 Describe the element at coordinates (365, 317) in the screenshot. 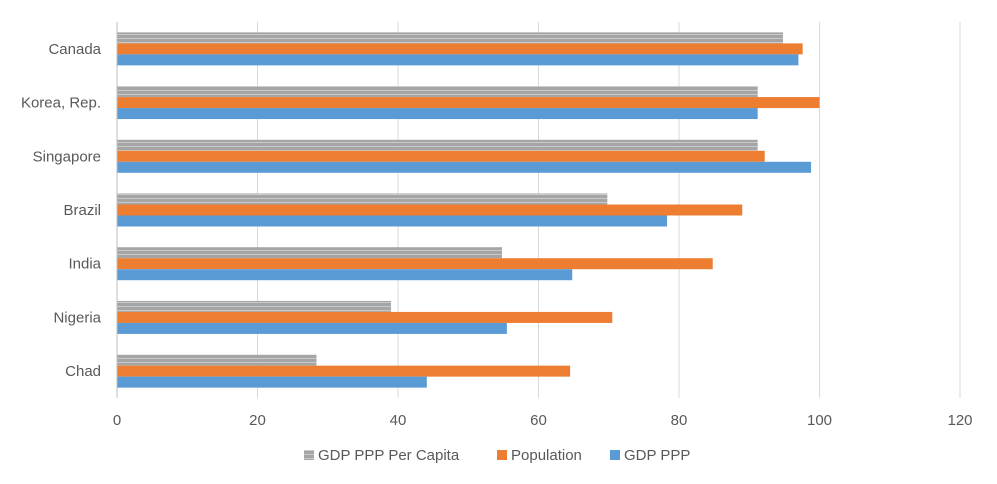

I see `bar-population-nigeria` at that location.